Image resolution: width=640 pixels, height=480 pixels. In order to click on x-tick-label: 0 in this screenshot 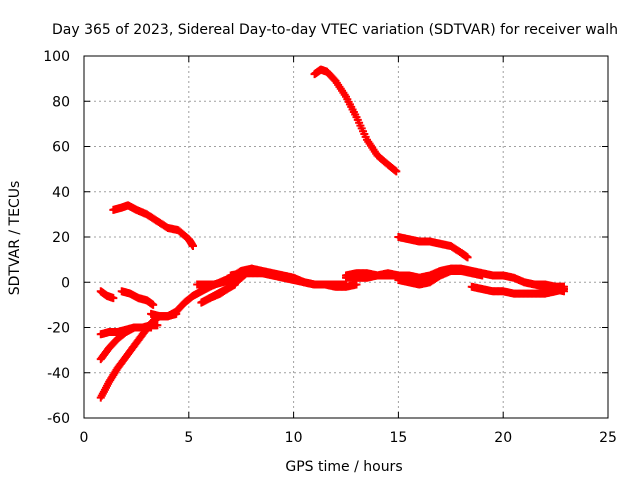, I will do `click(84, 438)`.